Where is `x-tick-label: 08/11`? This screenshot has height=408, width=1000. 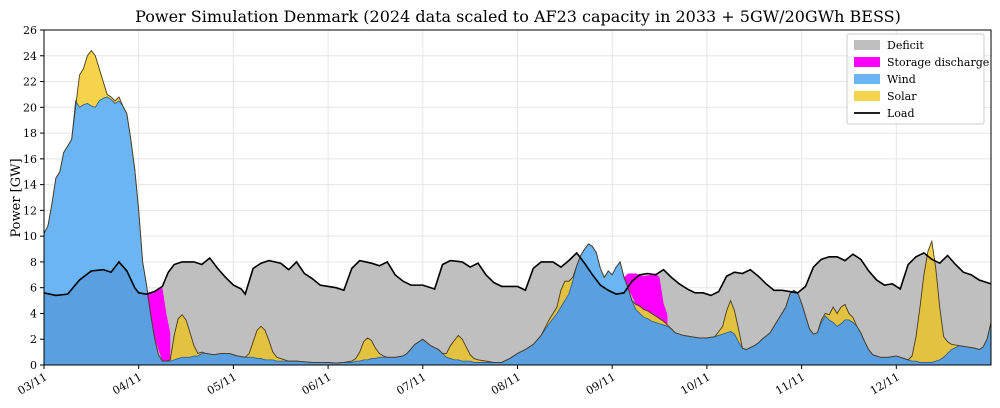
x-tick-label: 08/11 is located at coordinates (506, 383).